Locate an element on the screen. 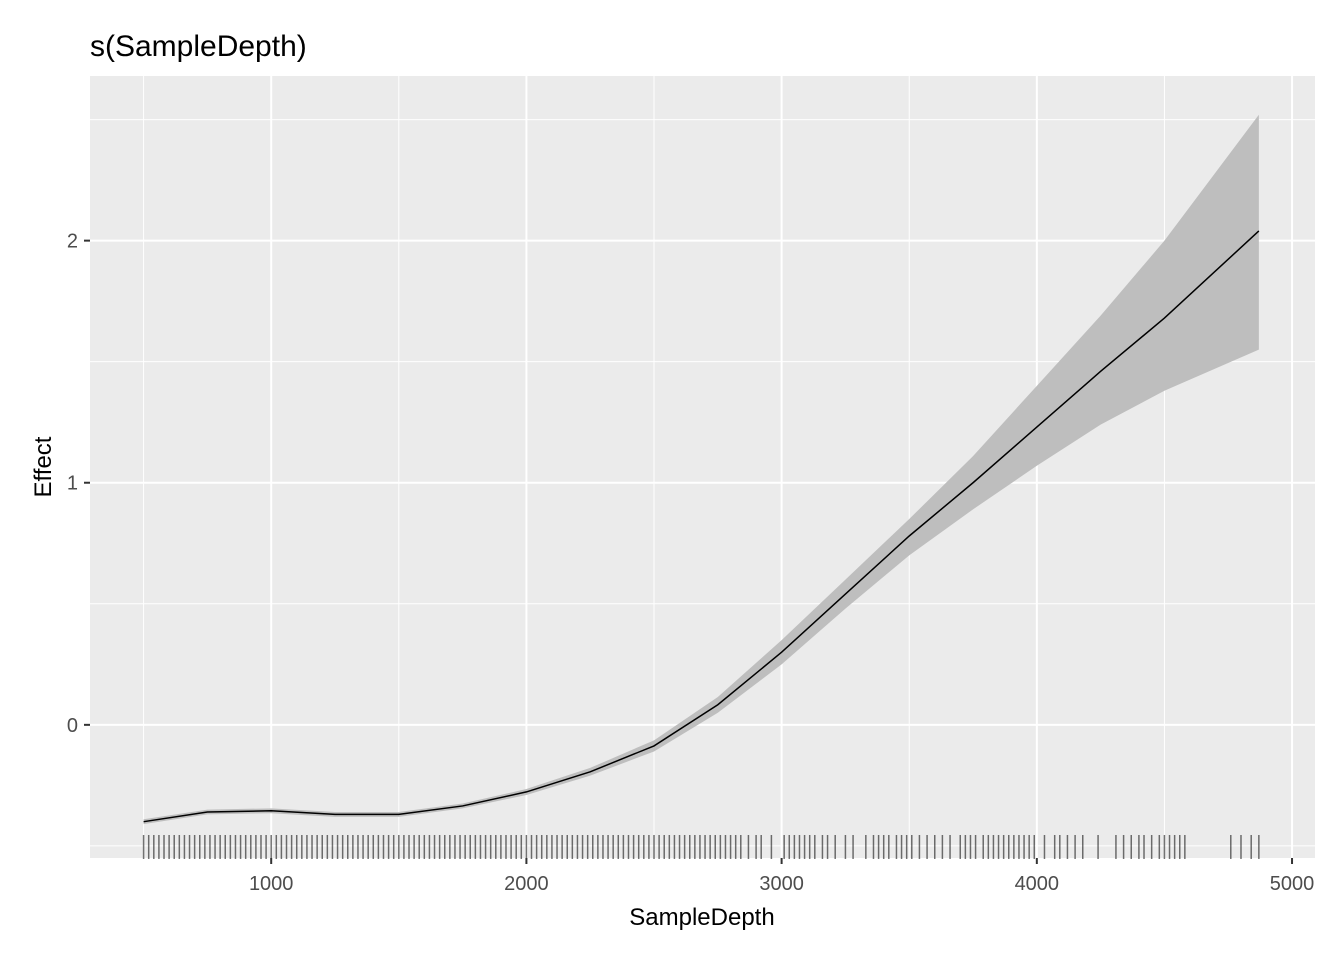 The height and width of the screenshot is (960, 1344). x-tick-label: 4000 is located at coordinates (1037, 884).